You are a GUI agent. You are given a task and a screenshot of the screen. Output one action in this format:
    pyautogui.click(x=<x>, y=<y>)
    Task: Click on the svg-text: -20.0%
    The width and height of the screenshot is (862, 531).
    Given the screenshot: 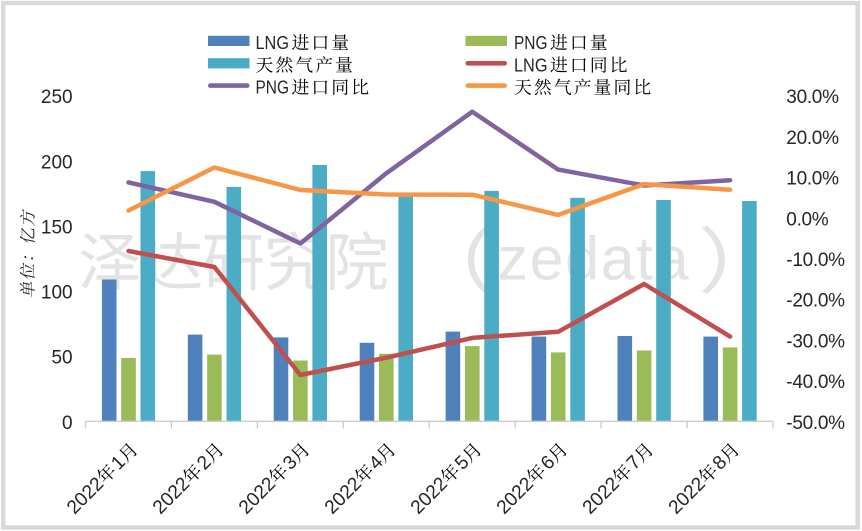 What is the action you would take?
    pyautogui.click(x=815, y=301)
    